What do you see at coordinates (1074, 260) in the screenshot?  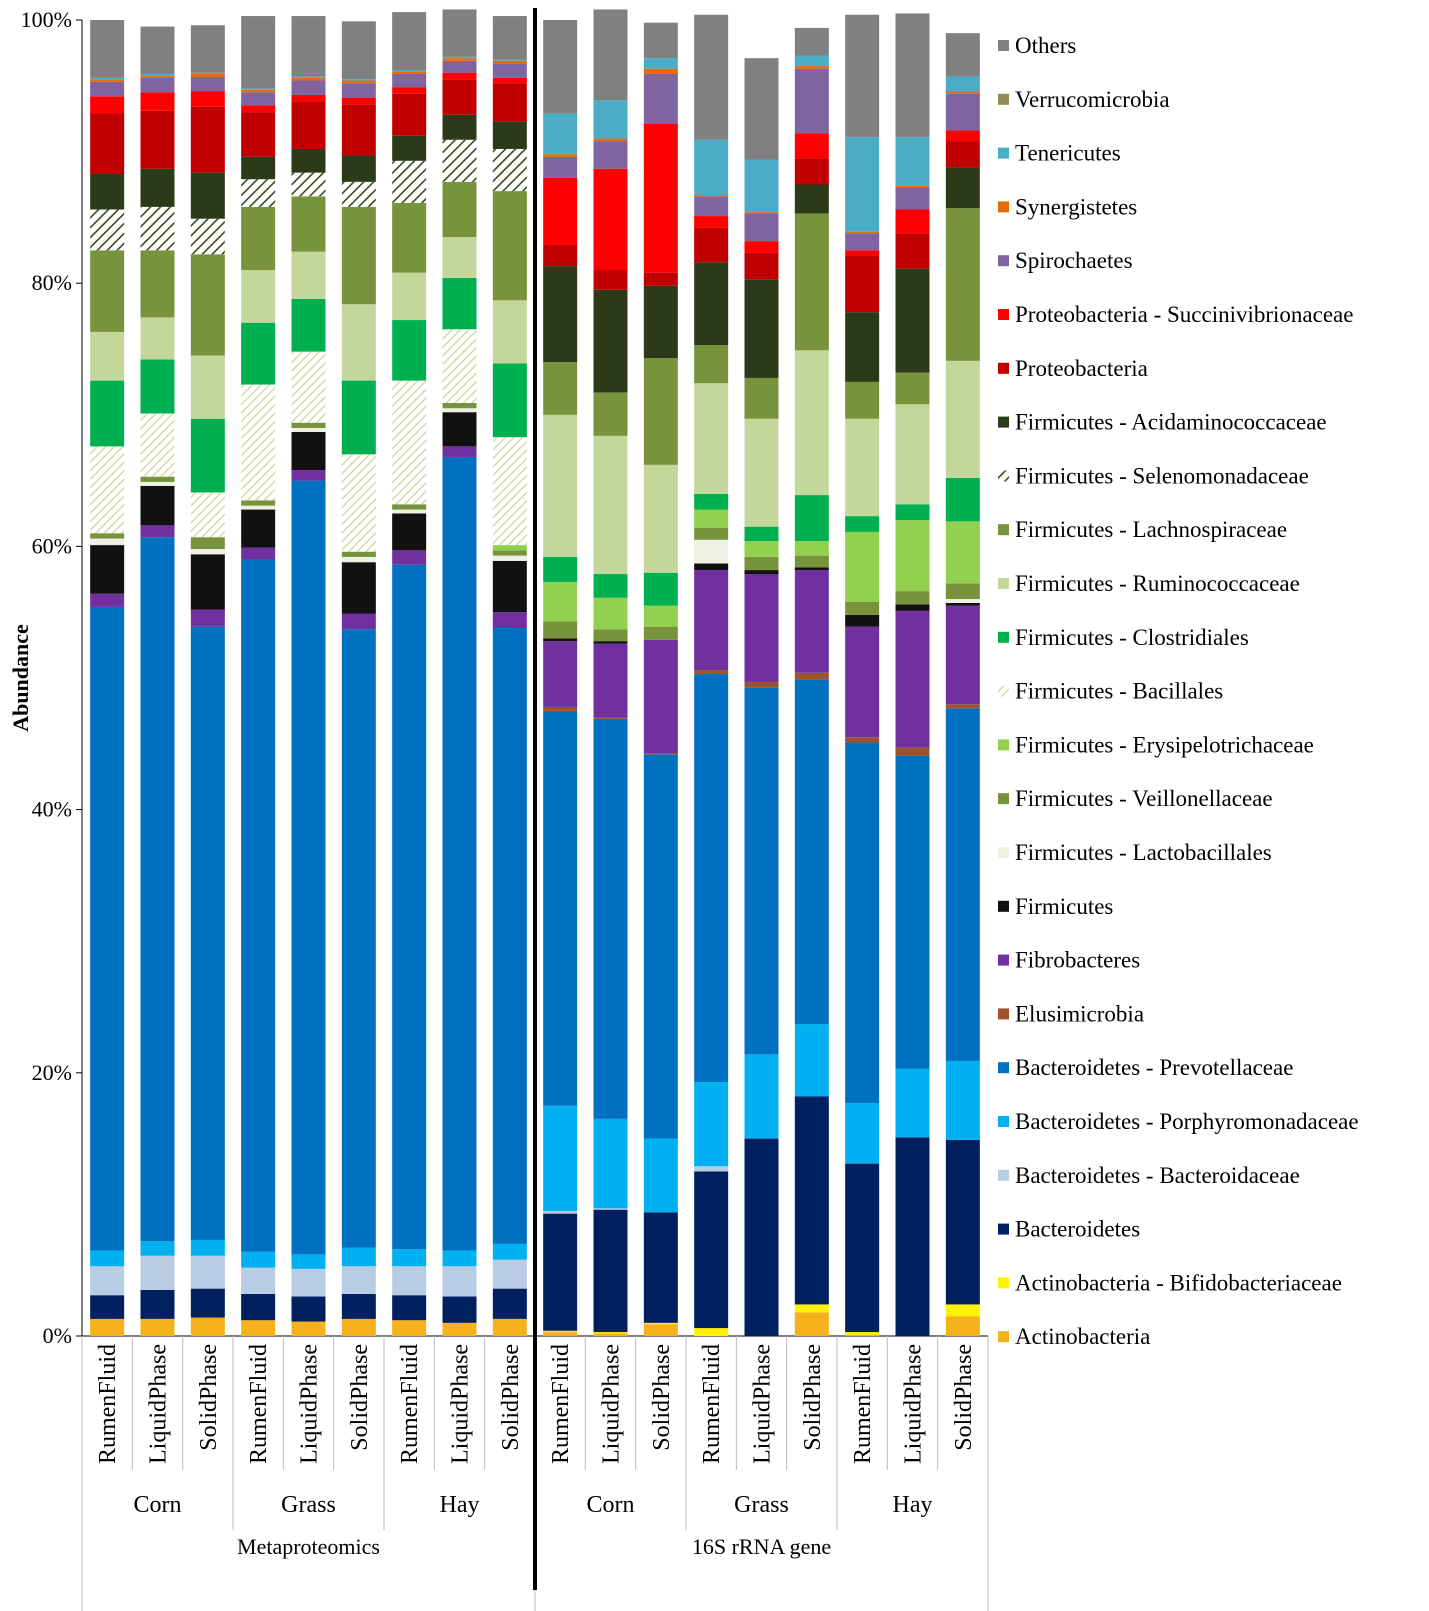 I see `legend-label: Spirochaetes` at bounding box center [1074, 260].